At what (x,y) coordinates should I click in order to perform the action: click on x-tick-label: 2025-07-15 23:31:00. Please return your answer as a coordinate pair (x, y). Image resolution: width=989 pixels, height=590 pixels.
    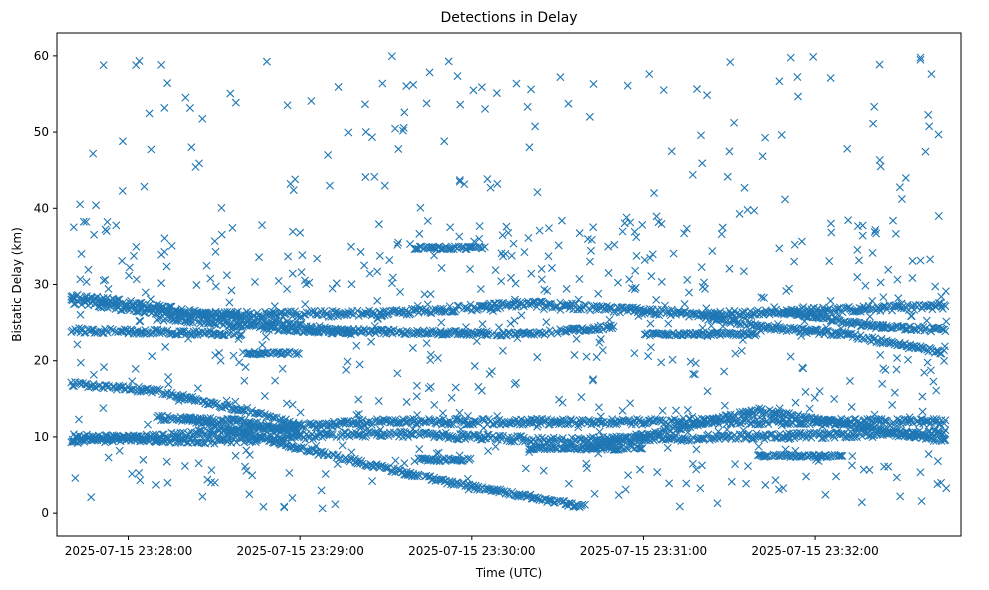
    Looking at the image, I should click on (643, 551).